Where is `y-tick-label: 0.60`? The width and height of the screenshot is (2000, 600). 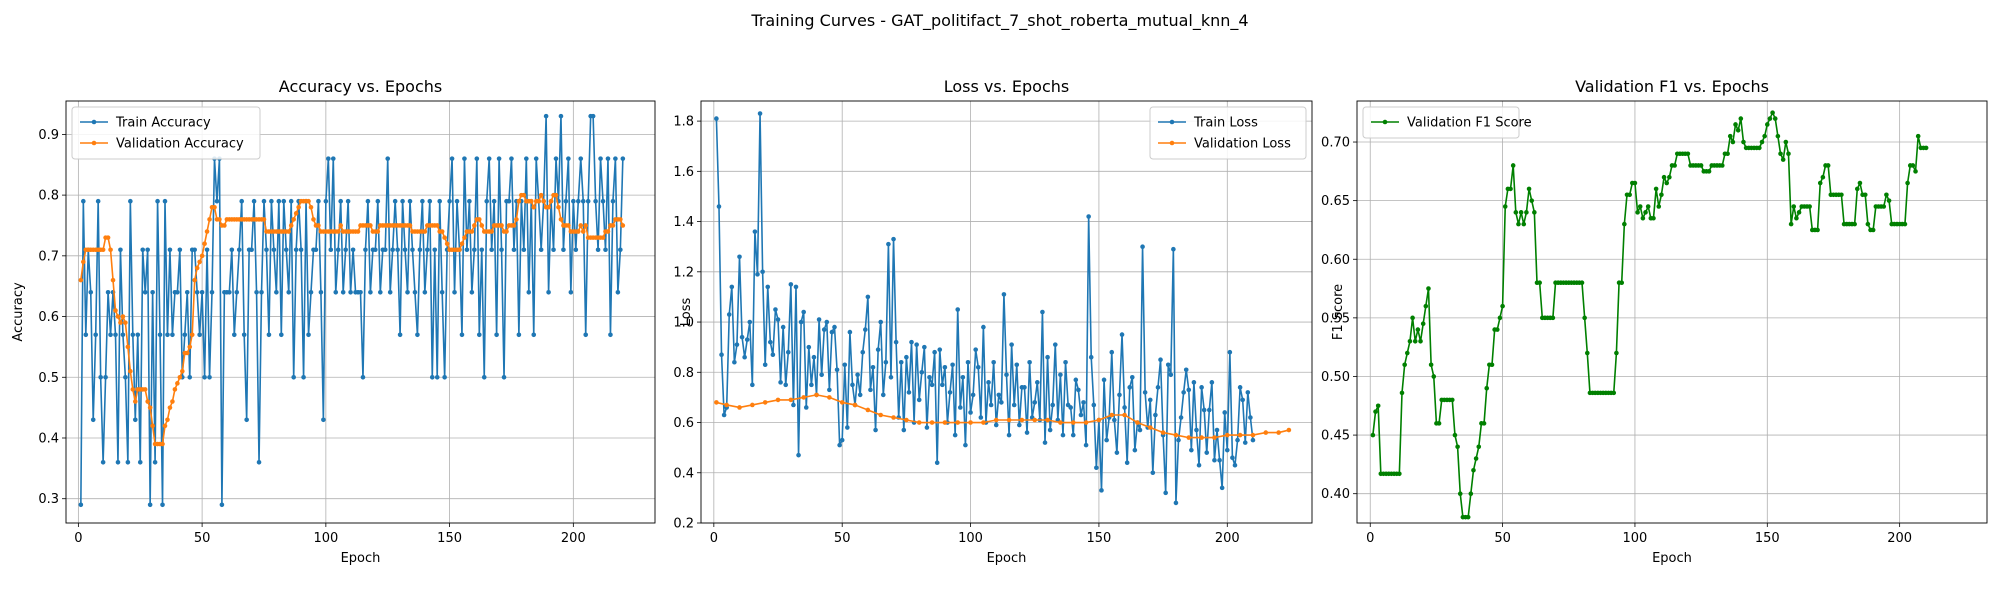
y-tick-label: 0.60 is located at coordinates (1335, 260).